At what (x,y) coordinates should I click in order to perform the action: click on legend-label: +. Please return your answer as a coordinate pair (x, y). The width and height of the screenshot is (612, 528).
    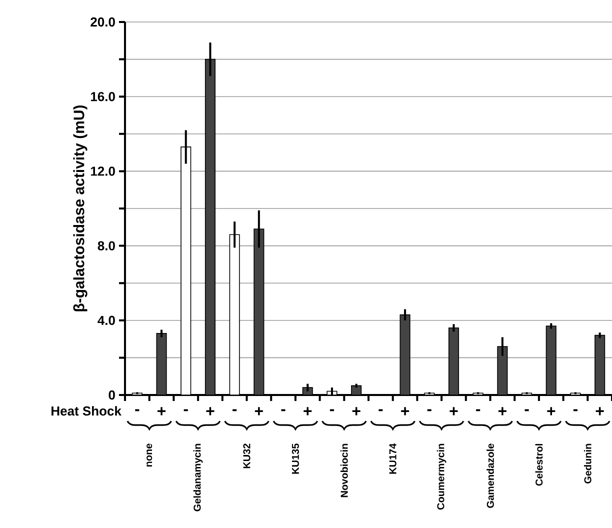
    Looking at the image, I should click on (162, 411).